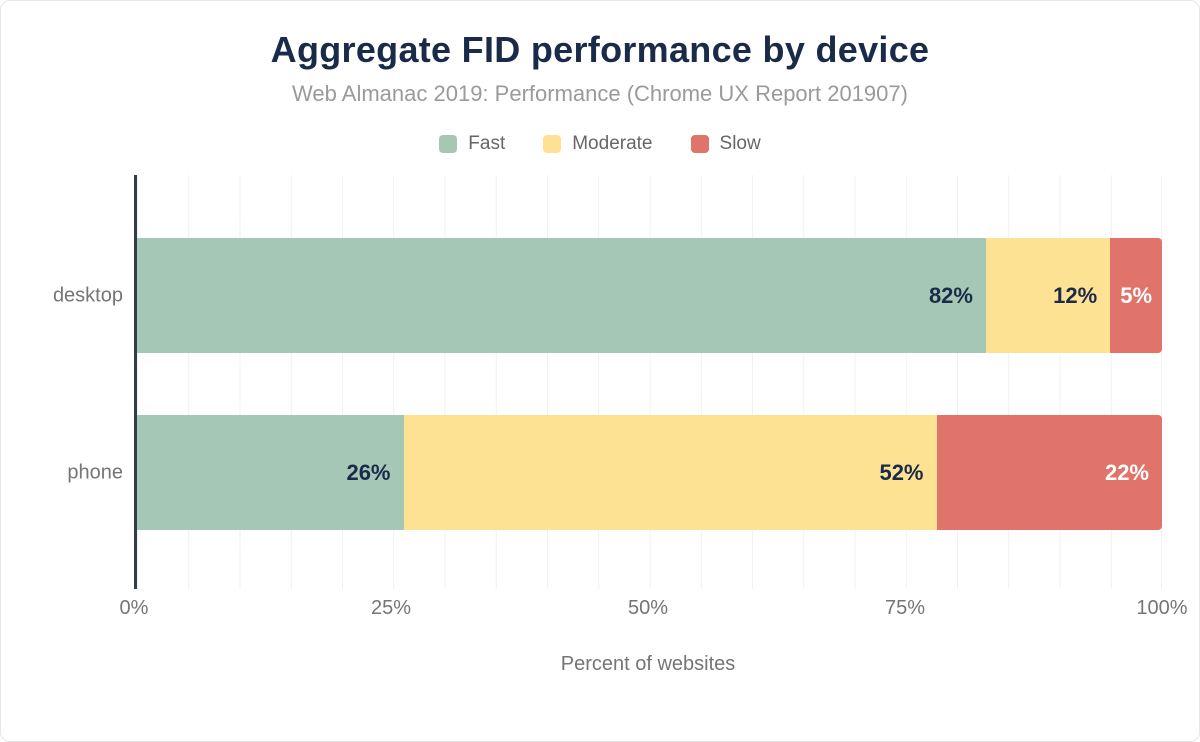  What do you see at coordinates (1048, 295) in the screenshot?
I see `bar-segment-desktop-moderate: 12%` at bounding box center [1048, 295].